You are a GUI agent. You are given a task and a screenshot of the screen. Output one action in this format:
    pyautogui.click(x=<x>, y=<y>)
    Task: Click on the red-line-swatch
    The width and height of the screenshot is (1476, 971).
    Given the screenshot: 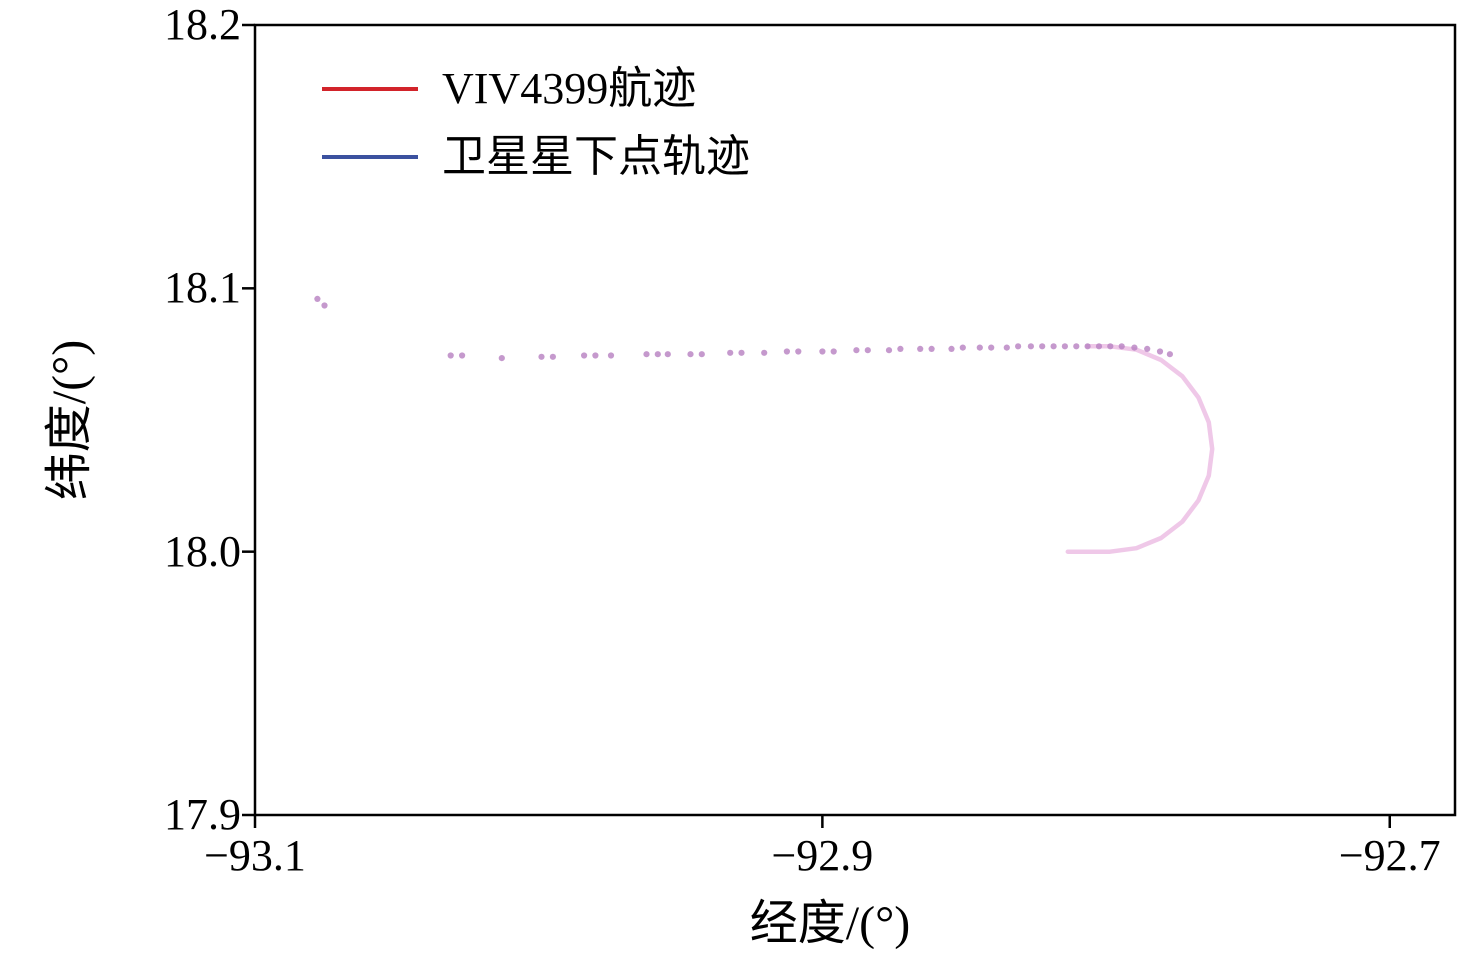 What is the action you would take?
    pyautogui.click(x=370, y=89)
    